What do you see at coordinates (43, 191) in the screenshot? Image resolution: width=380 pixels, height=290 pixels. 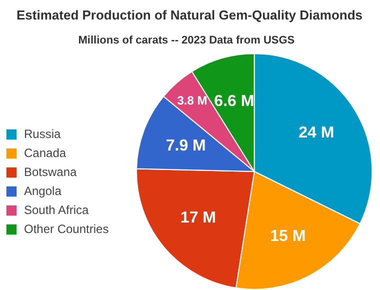 I see `legend-label: Angola` at bounding box center [43, 191].